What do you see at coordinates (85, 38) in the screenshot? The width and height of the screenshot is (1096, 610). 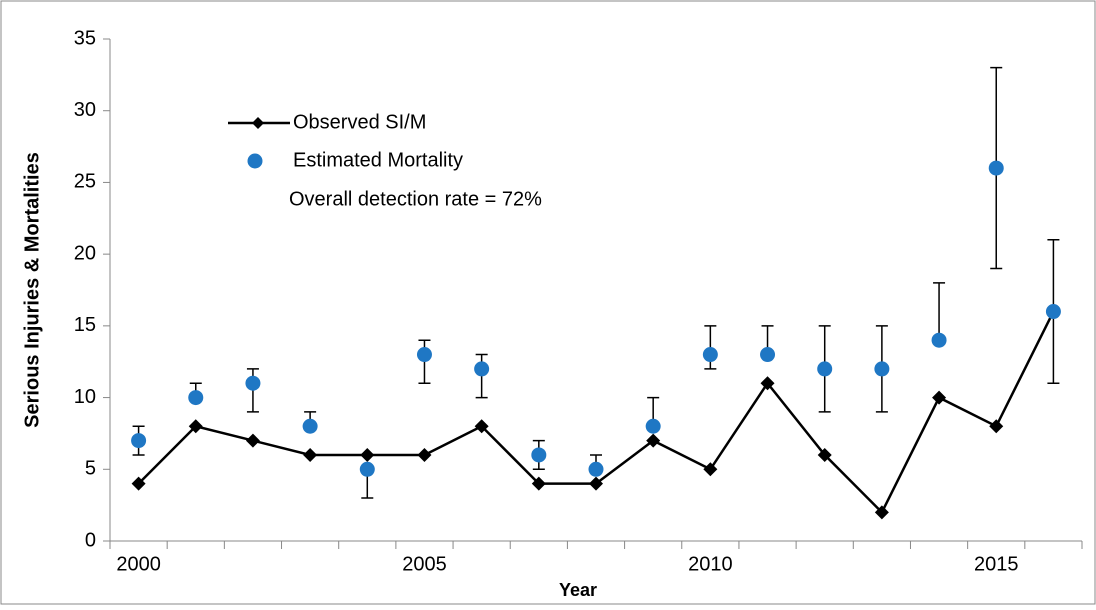 I see `y-tick-label: 35` at bounding box center [85, 38].